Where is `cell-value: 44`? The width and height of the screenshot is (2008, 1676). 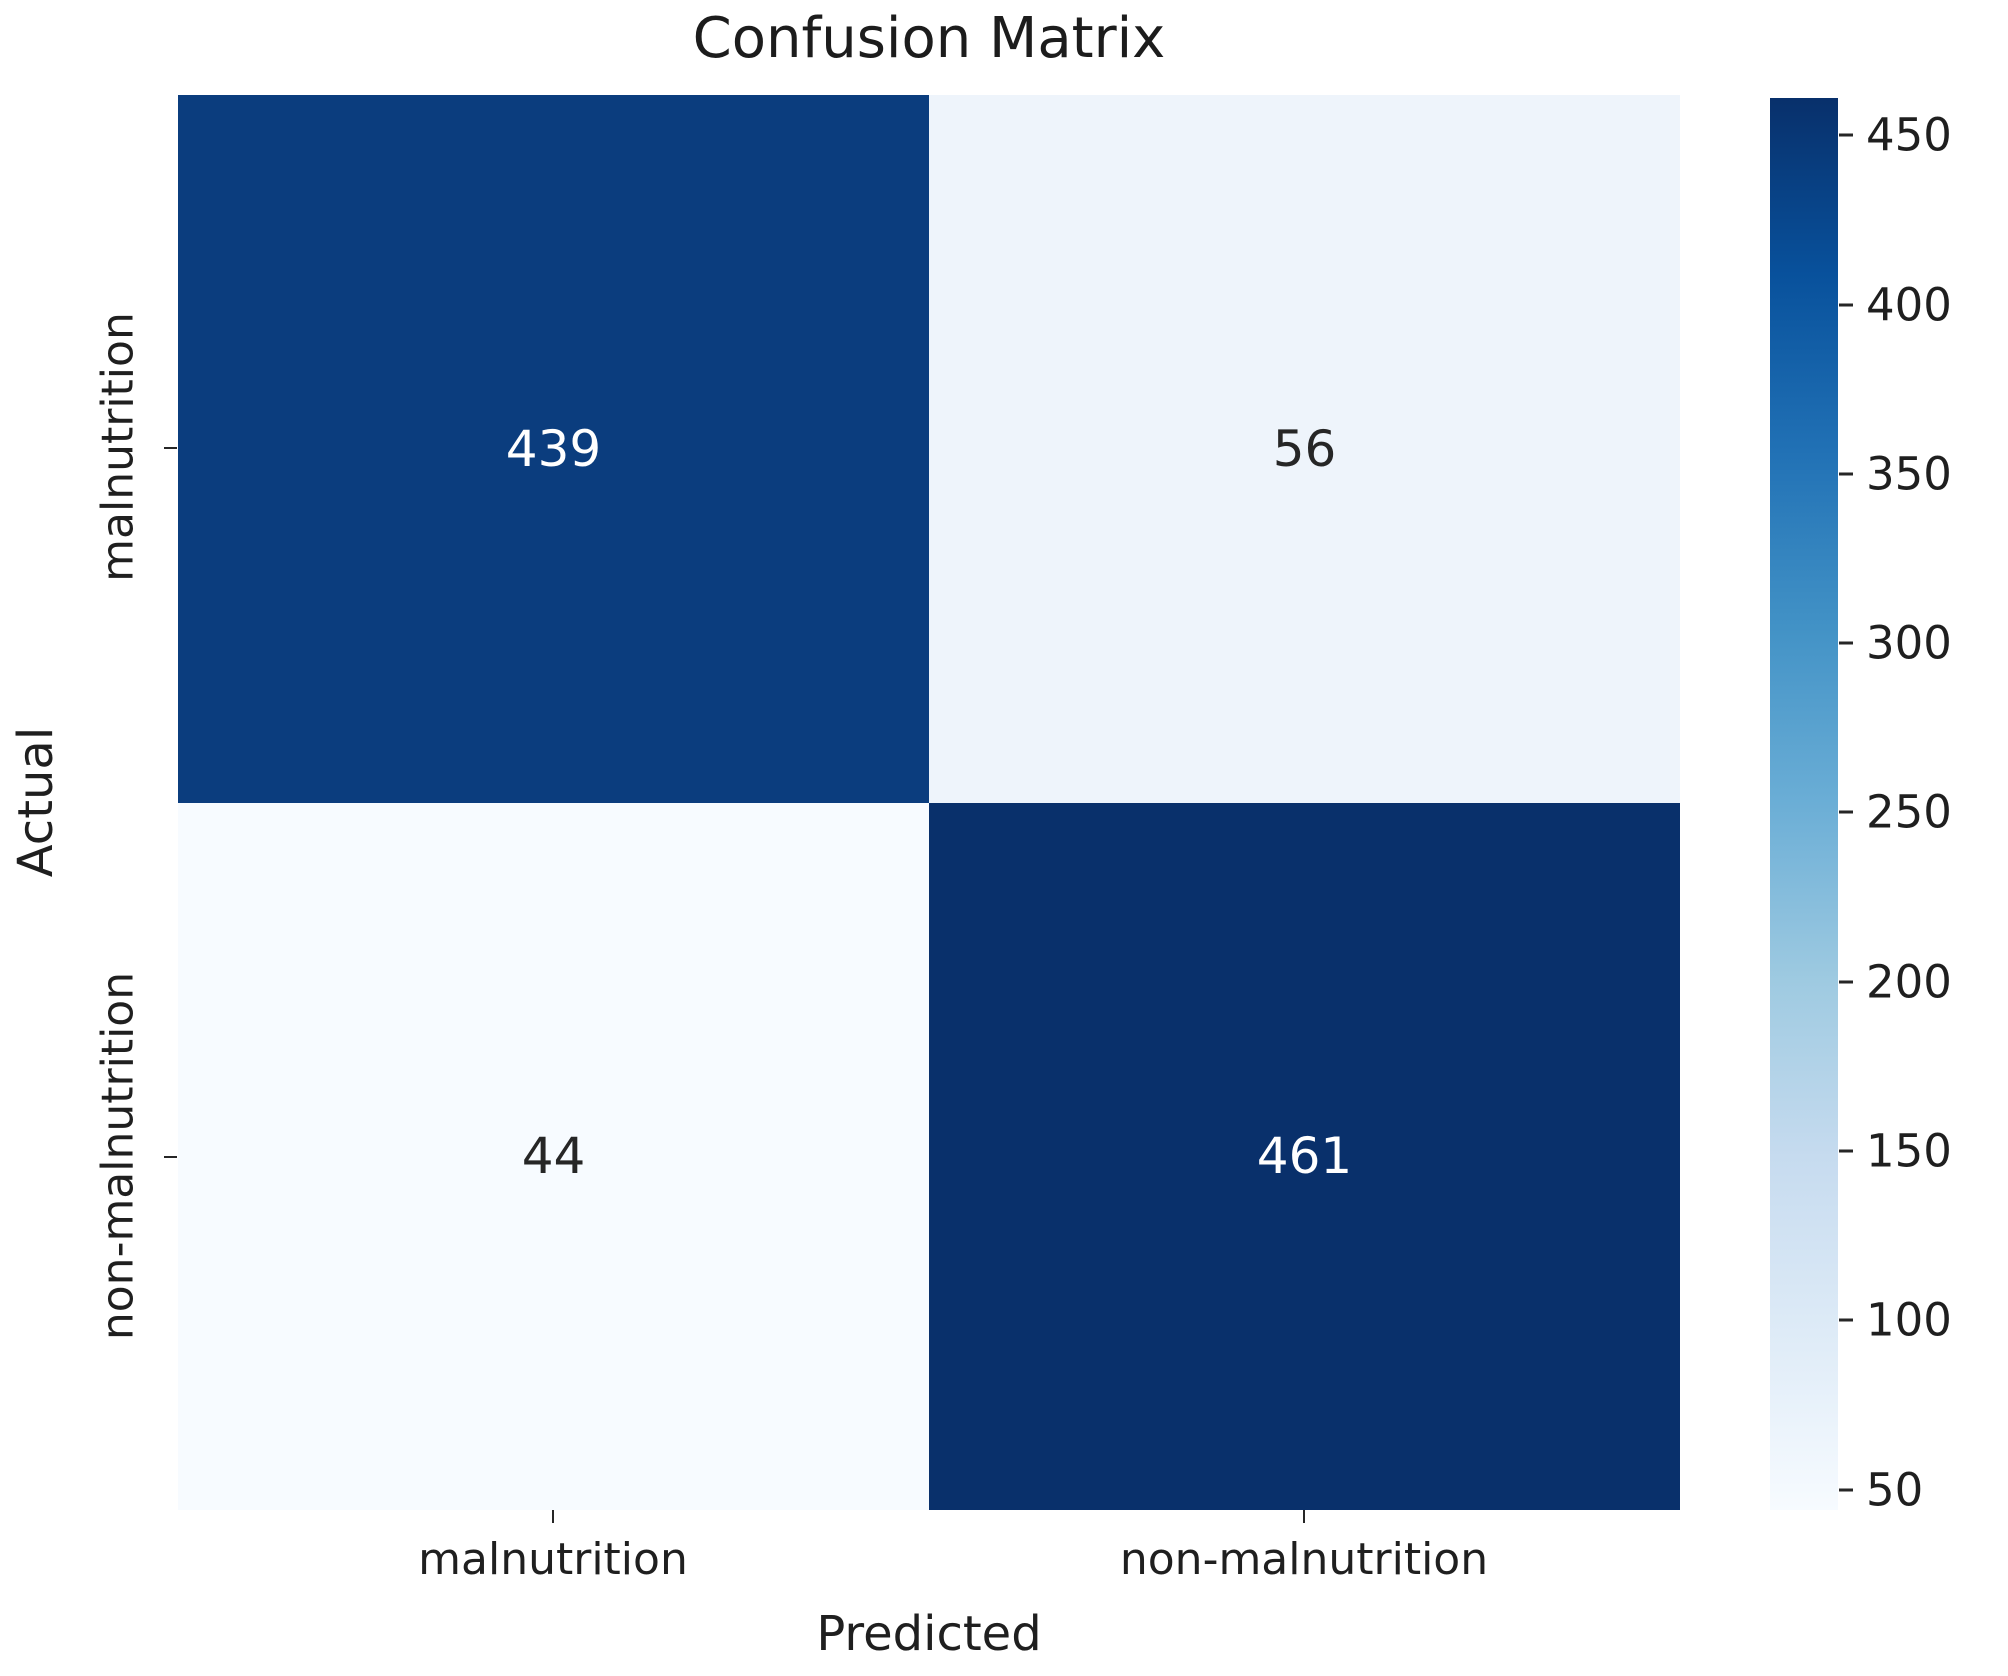 cell-value: 44 is located at coordinates (553, 1156).